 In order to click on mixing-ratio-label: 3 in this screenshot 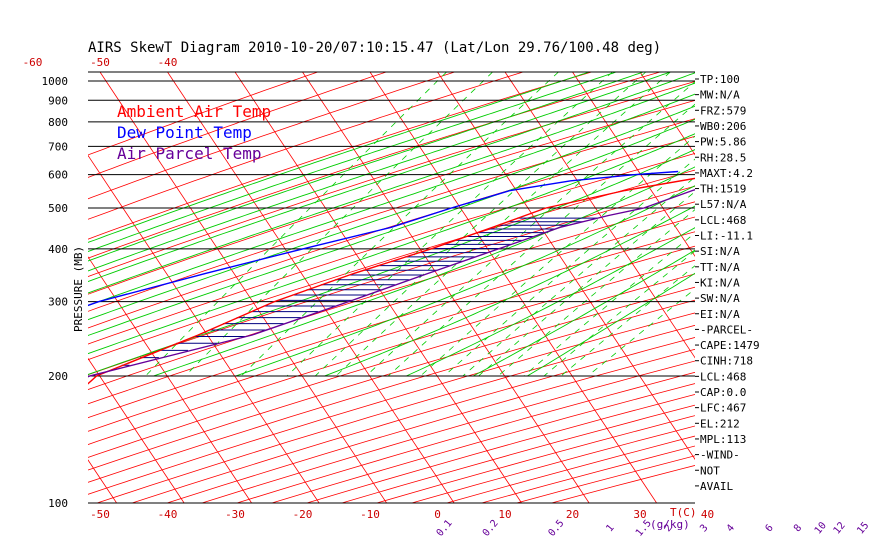, I will do `click(704, 529)`.